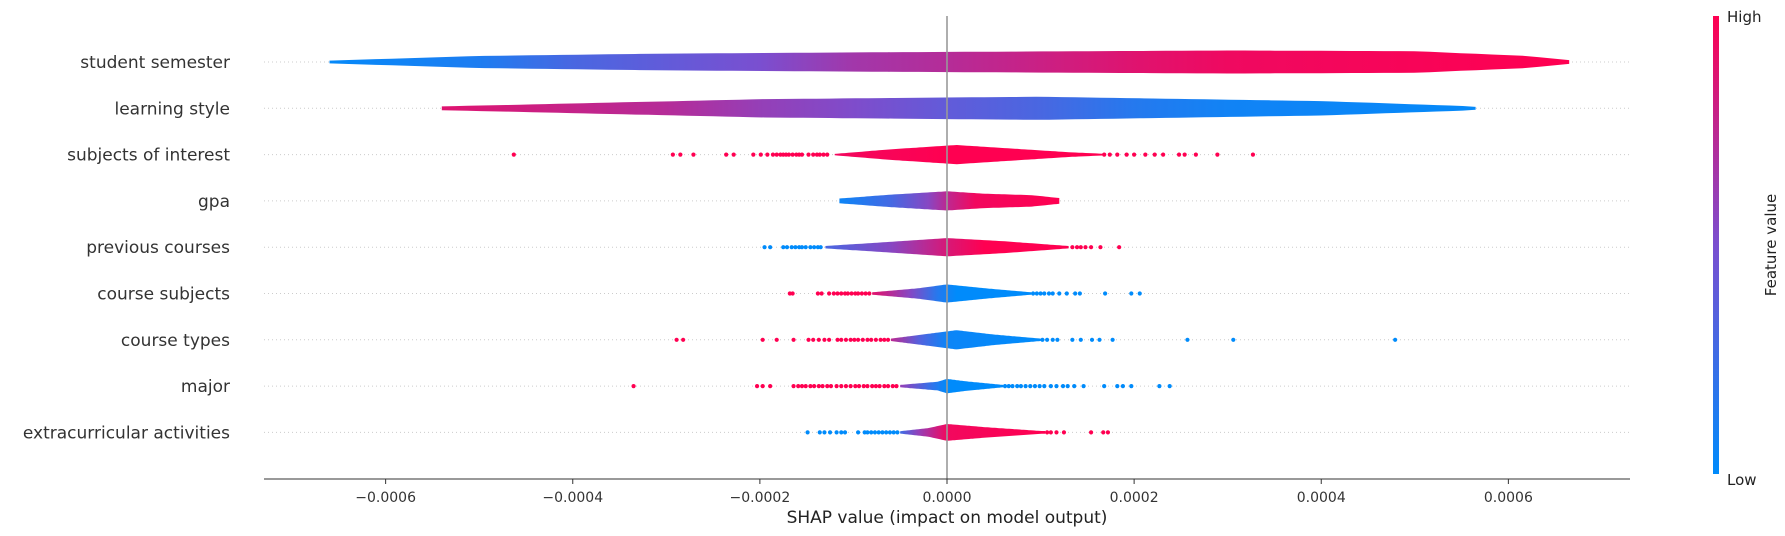 The image size is (1785, 536). What do you see at coordinates (947, 498) in the screenshot?
I see `x-tick-label: 0.0000` at bounding box center [947, 498].